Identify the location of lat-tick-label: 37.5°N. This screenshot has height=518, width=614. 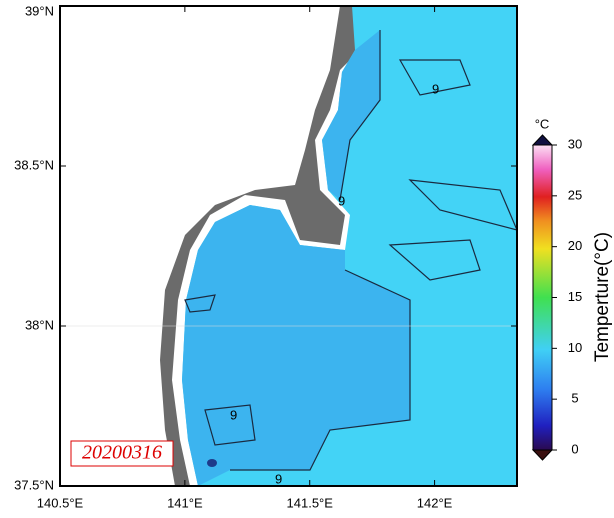
(34, 484).